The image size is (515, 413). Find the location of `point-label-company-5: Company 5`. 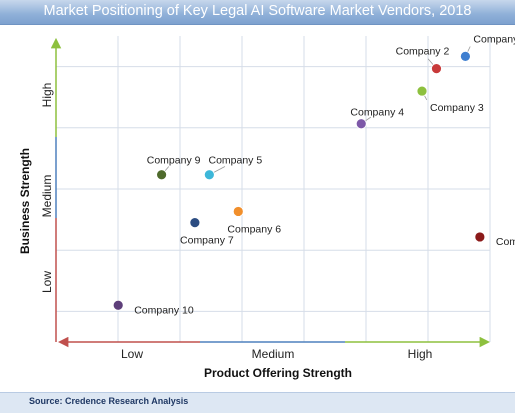

point-label-company-5: Company 5 is located at coordinates (235, 161).